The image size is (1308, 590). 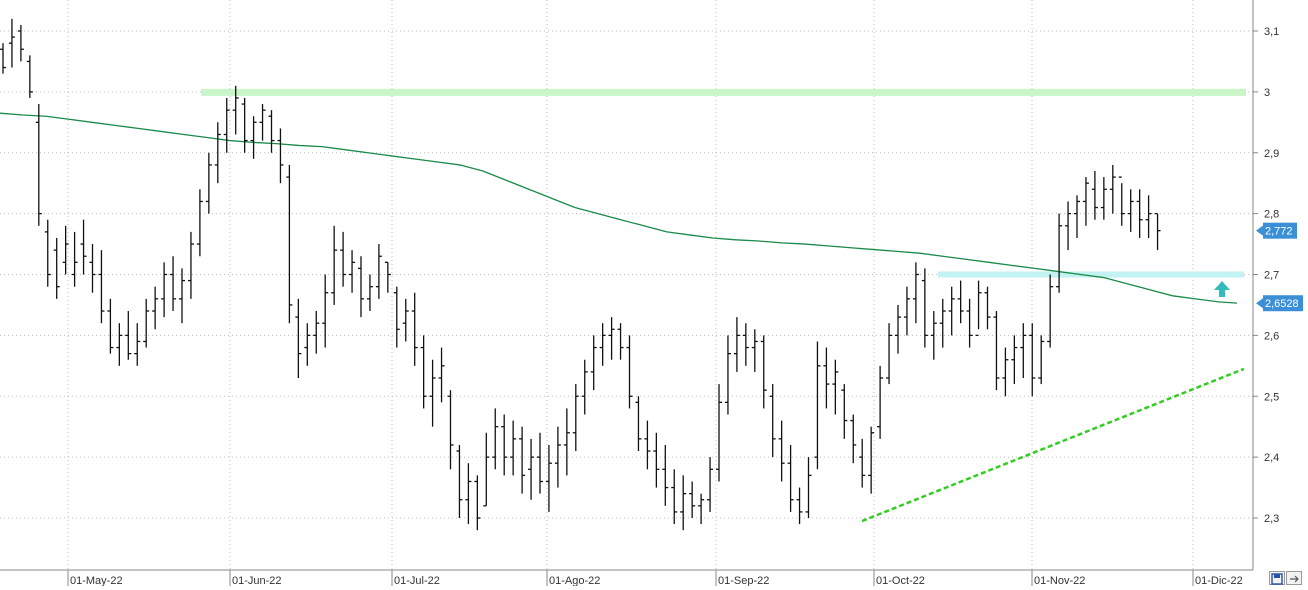 What do you see at coordinates (900, 580) in the screenshot?
I see `x-tick-label: 01-Oct-22` at bounding box center [900, 580].